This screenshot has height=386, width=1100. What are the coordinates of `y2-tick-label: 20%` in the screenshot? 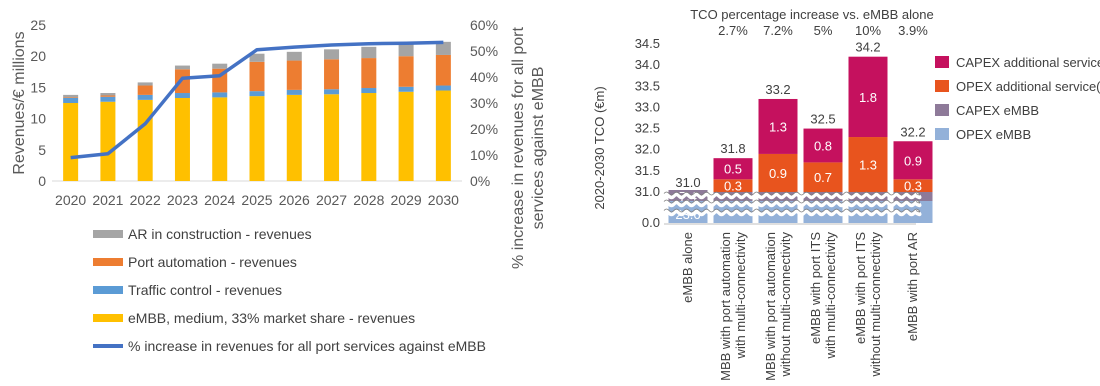 It's located at (484, 129).